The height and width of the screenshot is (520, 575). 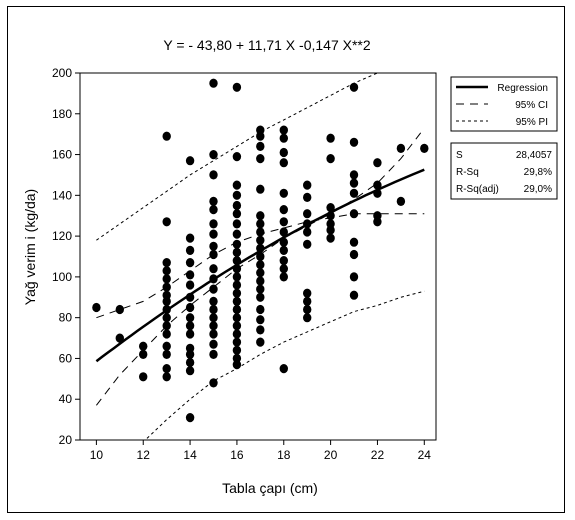 I want to click on legend-ci-label: 95% CI, so click(x=531, y=105).